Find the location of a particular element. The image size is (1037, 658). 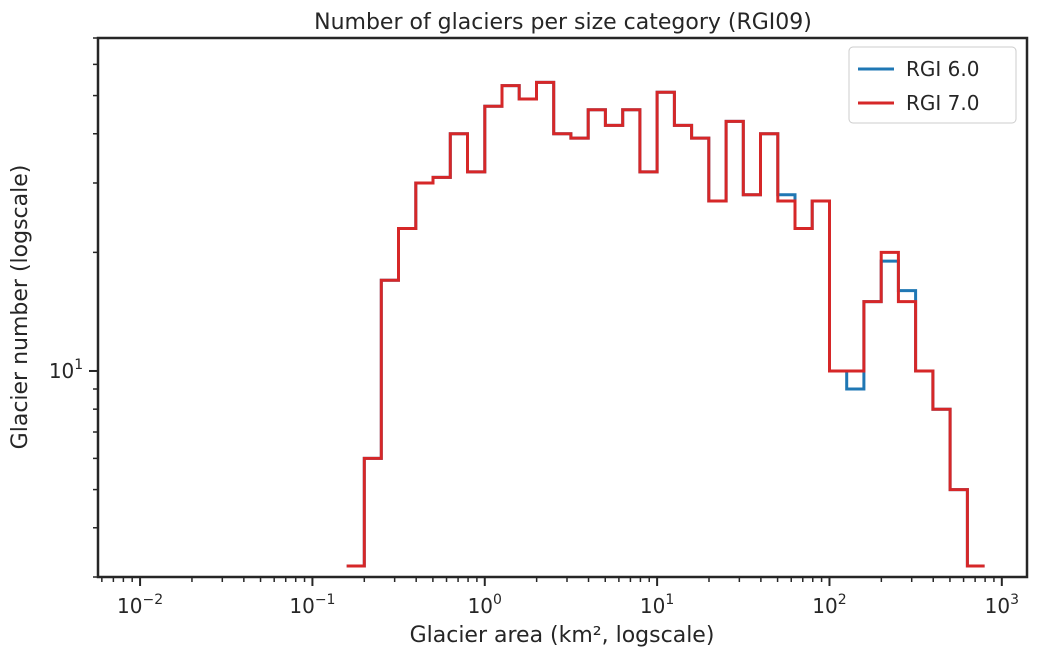

y-axis-label: Glacier number (logscale) is located at coordinates (20, 307).